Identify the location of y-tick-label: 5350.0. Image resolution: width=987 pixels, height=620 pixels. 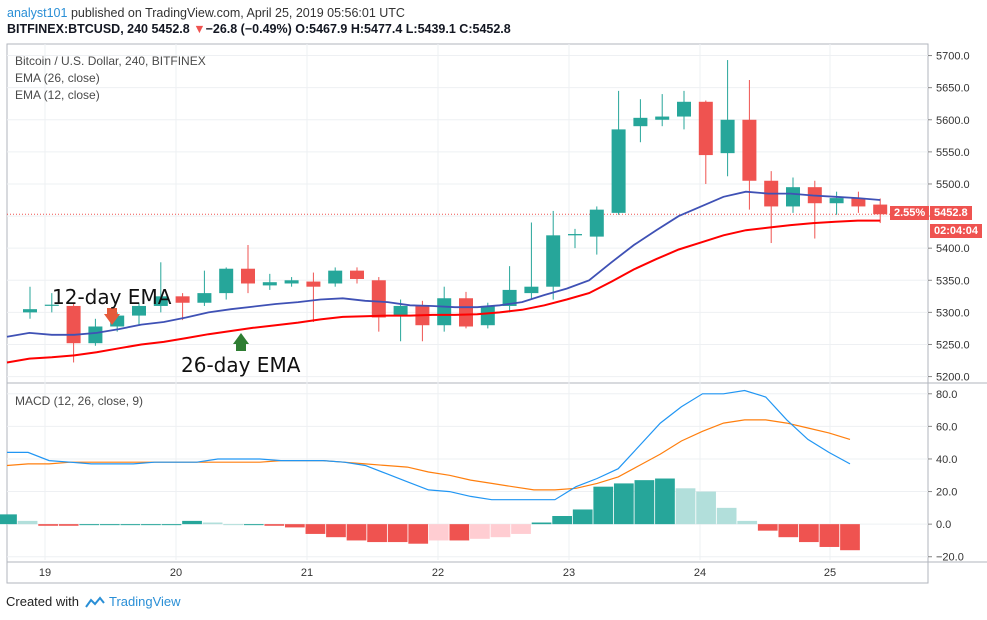
(953, 281).